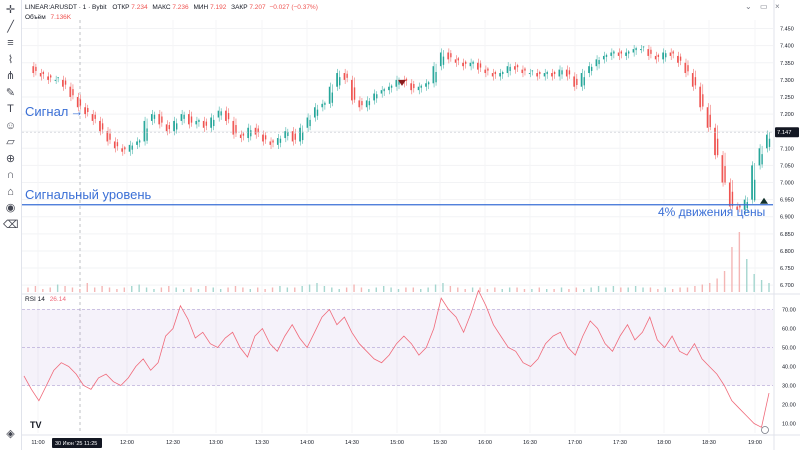 The height and width of the screenshot is (450, 800). What do you see at coordinates (11, 224) in the screenshot?
I see `trash-icon: ⌫` at bounding box center [11, 224].